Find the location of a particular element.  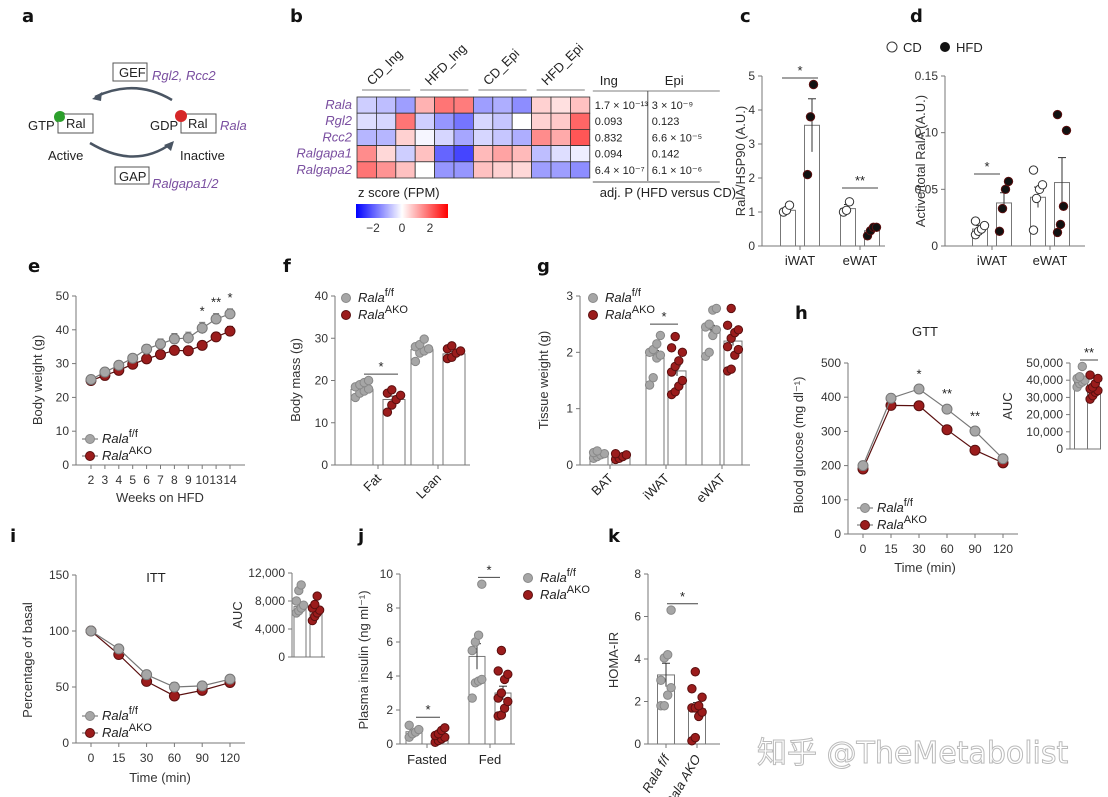

colorbar-tick: 2 is located at coordinates (430, 228).